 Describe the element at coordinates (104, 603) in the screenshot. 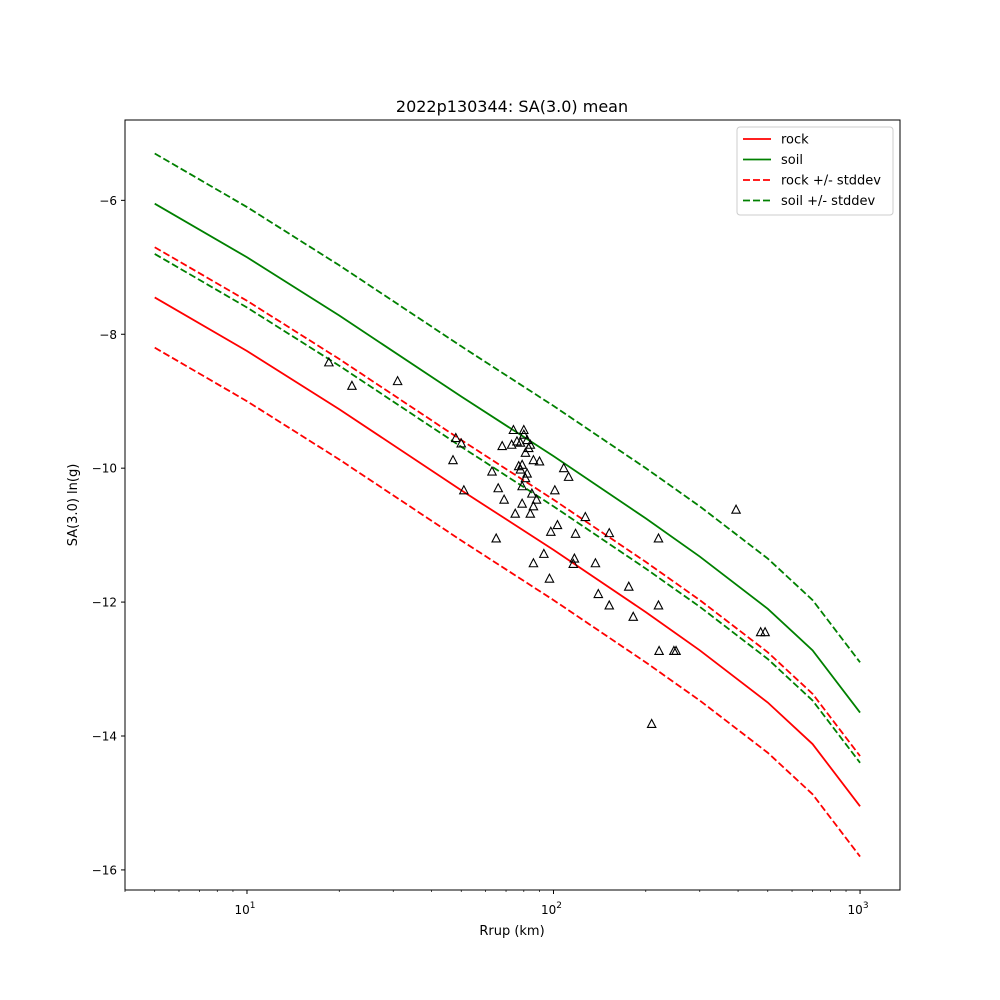

I see `y-tick-label: −12` at that location.